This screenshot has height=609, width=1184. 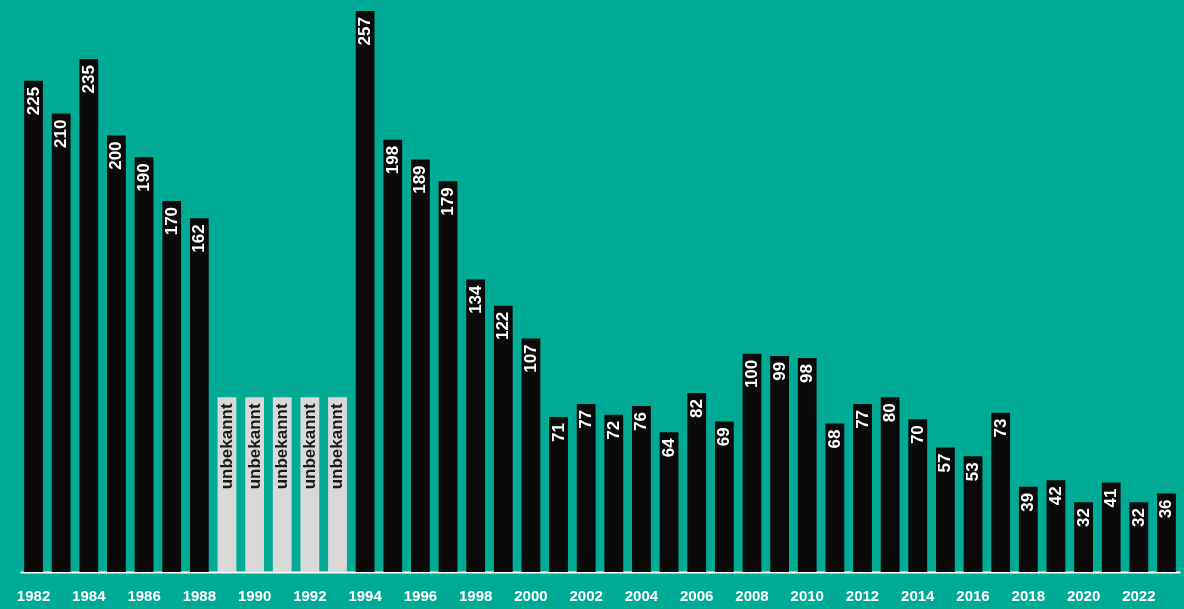 I want to click on x-tick-label: 2004, so click(x=641, y=595).